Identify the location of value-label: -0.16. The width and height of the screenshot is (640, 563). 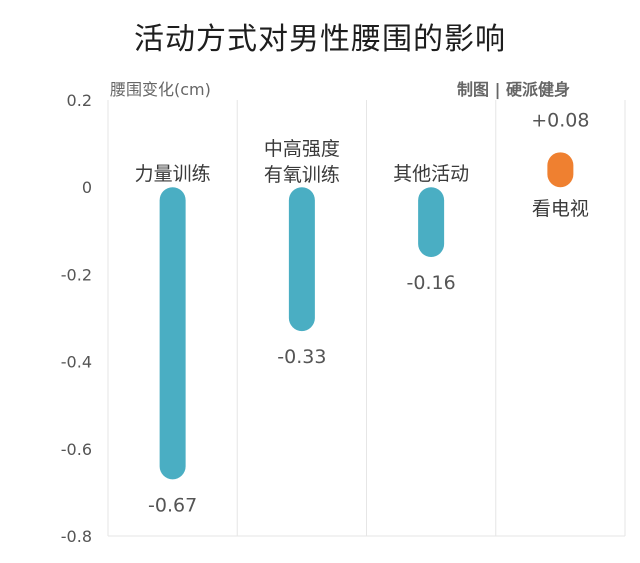
(431, 283).